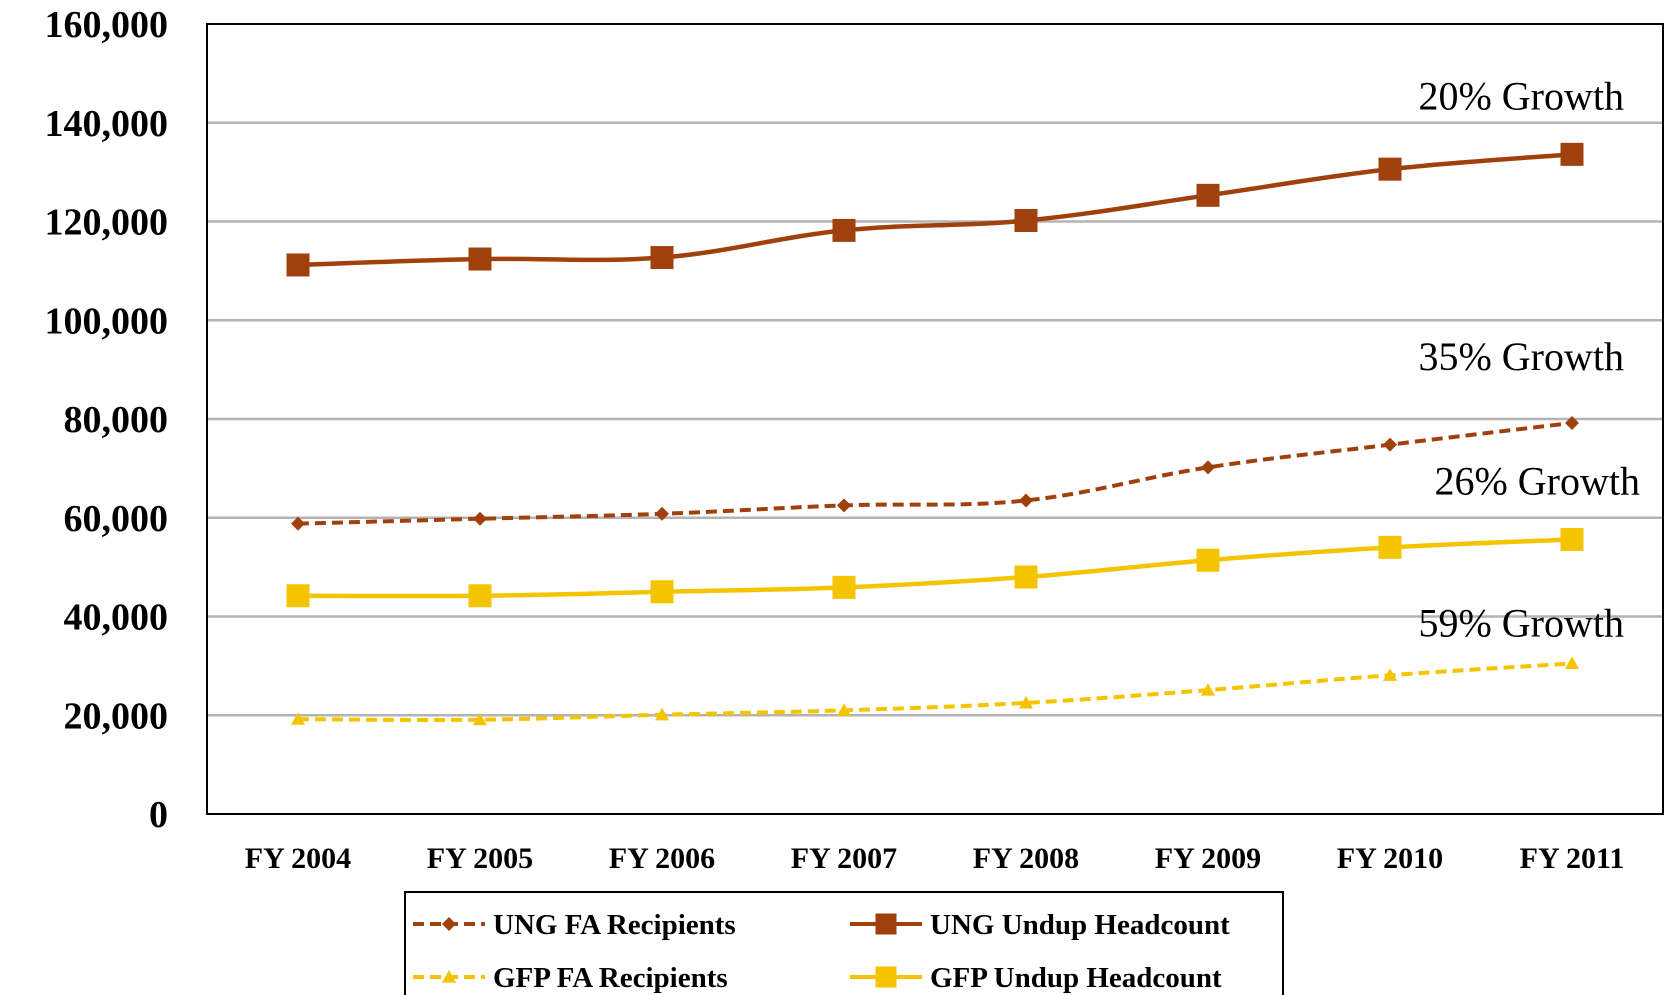 The height and width of the screenshot is (995, 1664). I want to click on legend-item: UNG FA Recipients, so click(574, 925).